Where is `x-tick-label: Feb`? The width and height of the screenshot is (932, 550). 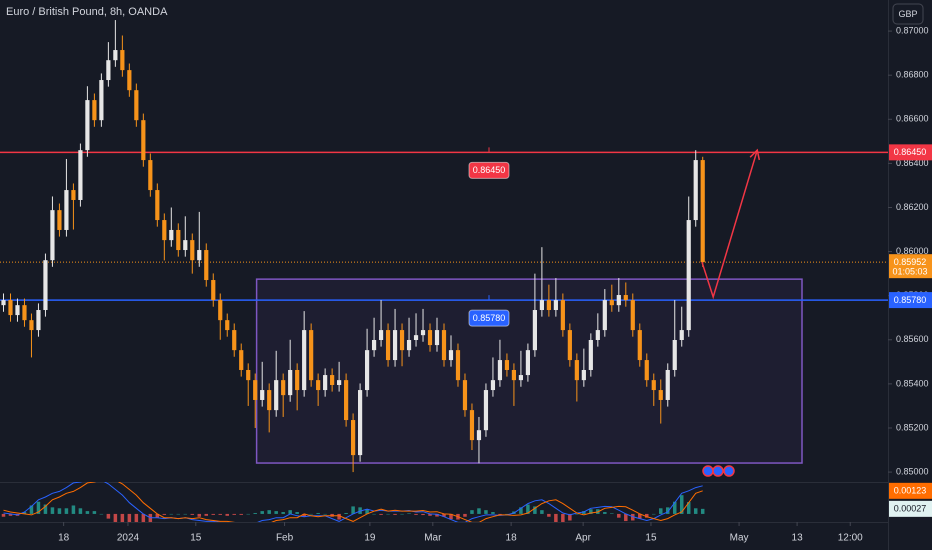 x-tick-label: Feb is located at coordinates (285, 538).